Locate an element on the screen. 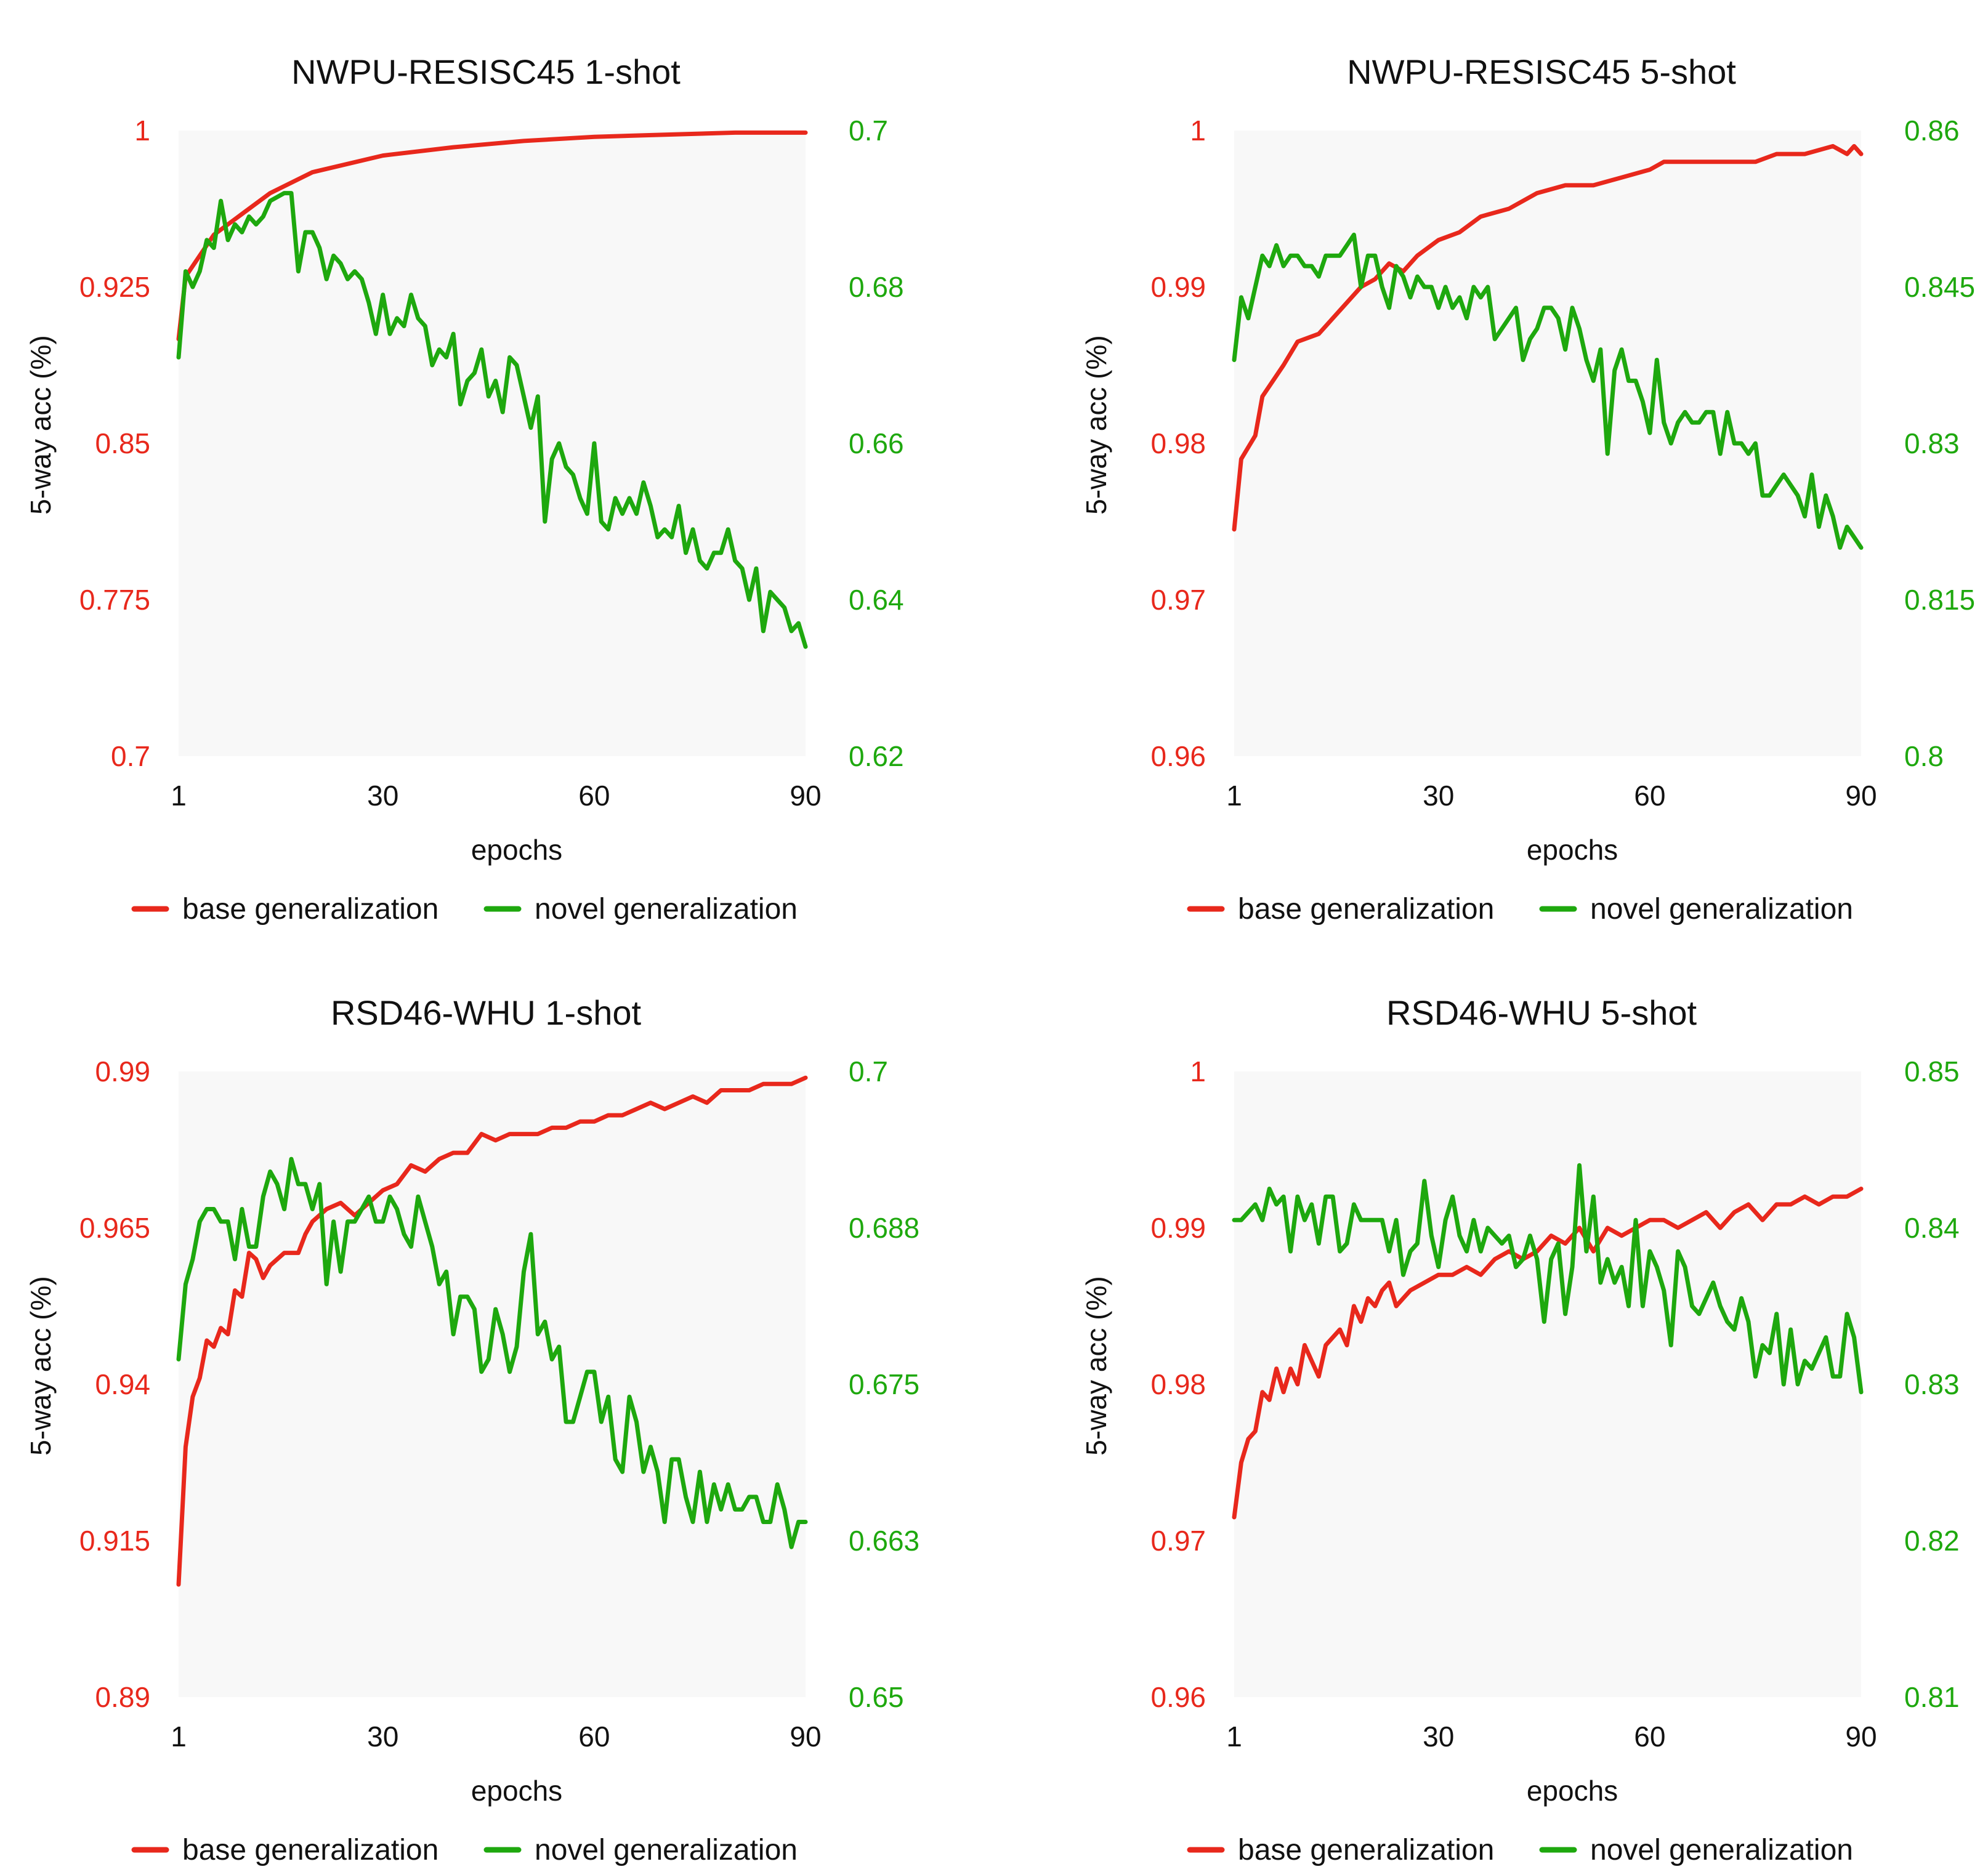 Image resolution: width=1988 pixels, height=1872 pixels. left-y-tick-label: 0.89 is located at coordinates (122, 1697).